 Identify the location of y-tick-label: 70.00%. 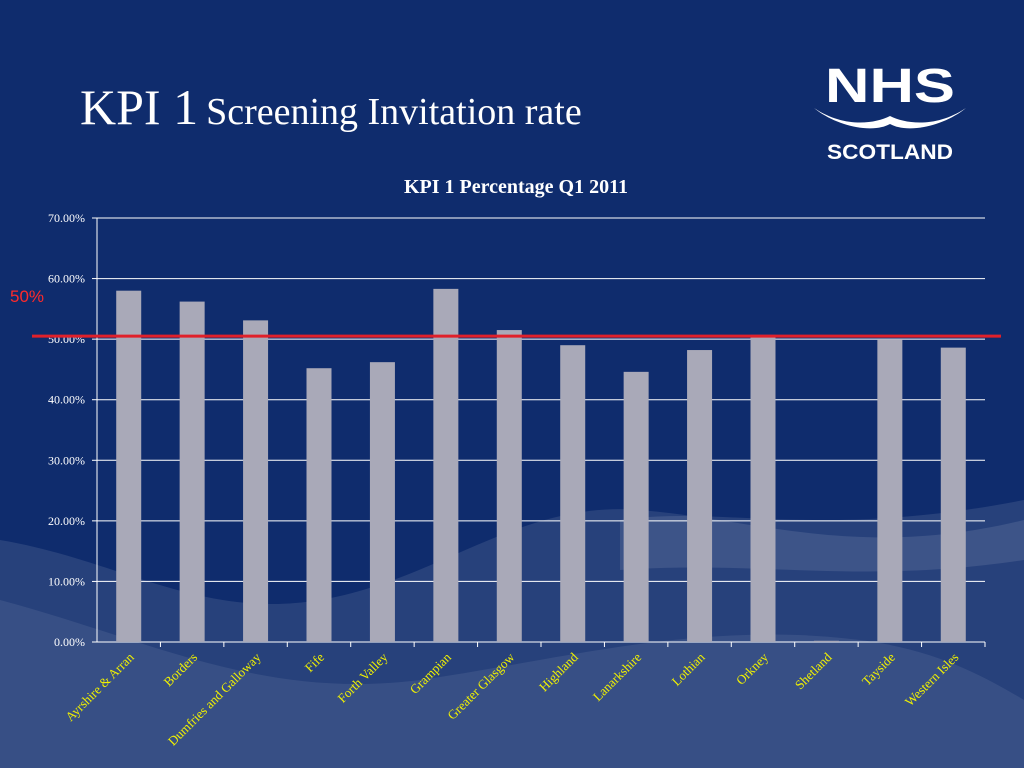
(66, 218).